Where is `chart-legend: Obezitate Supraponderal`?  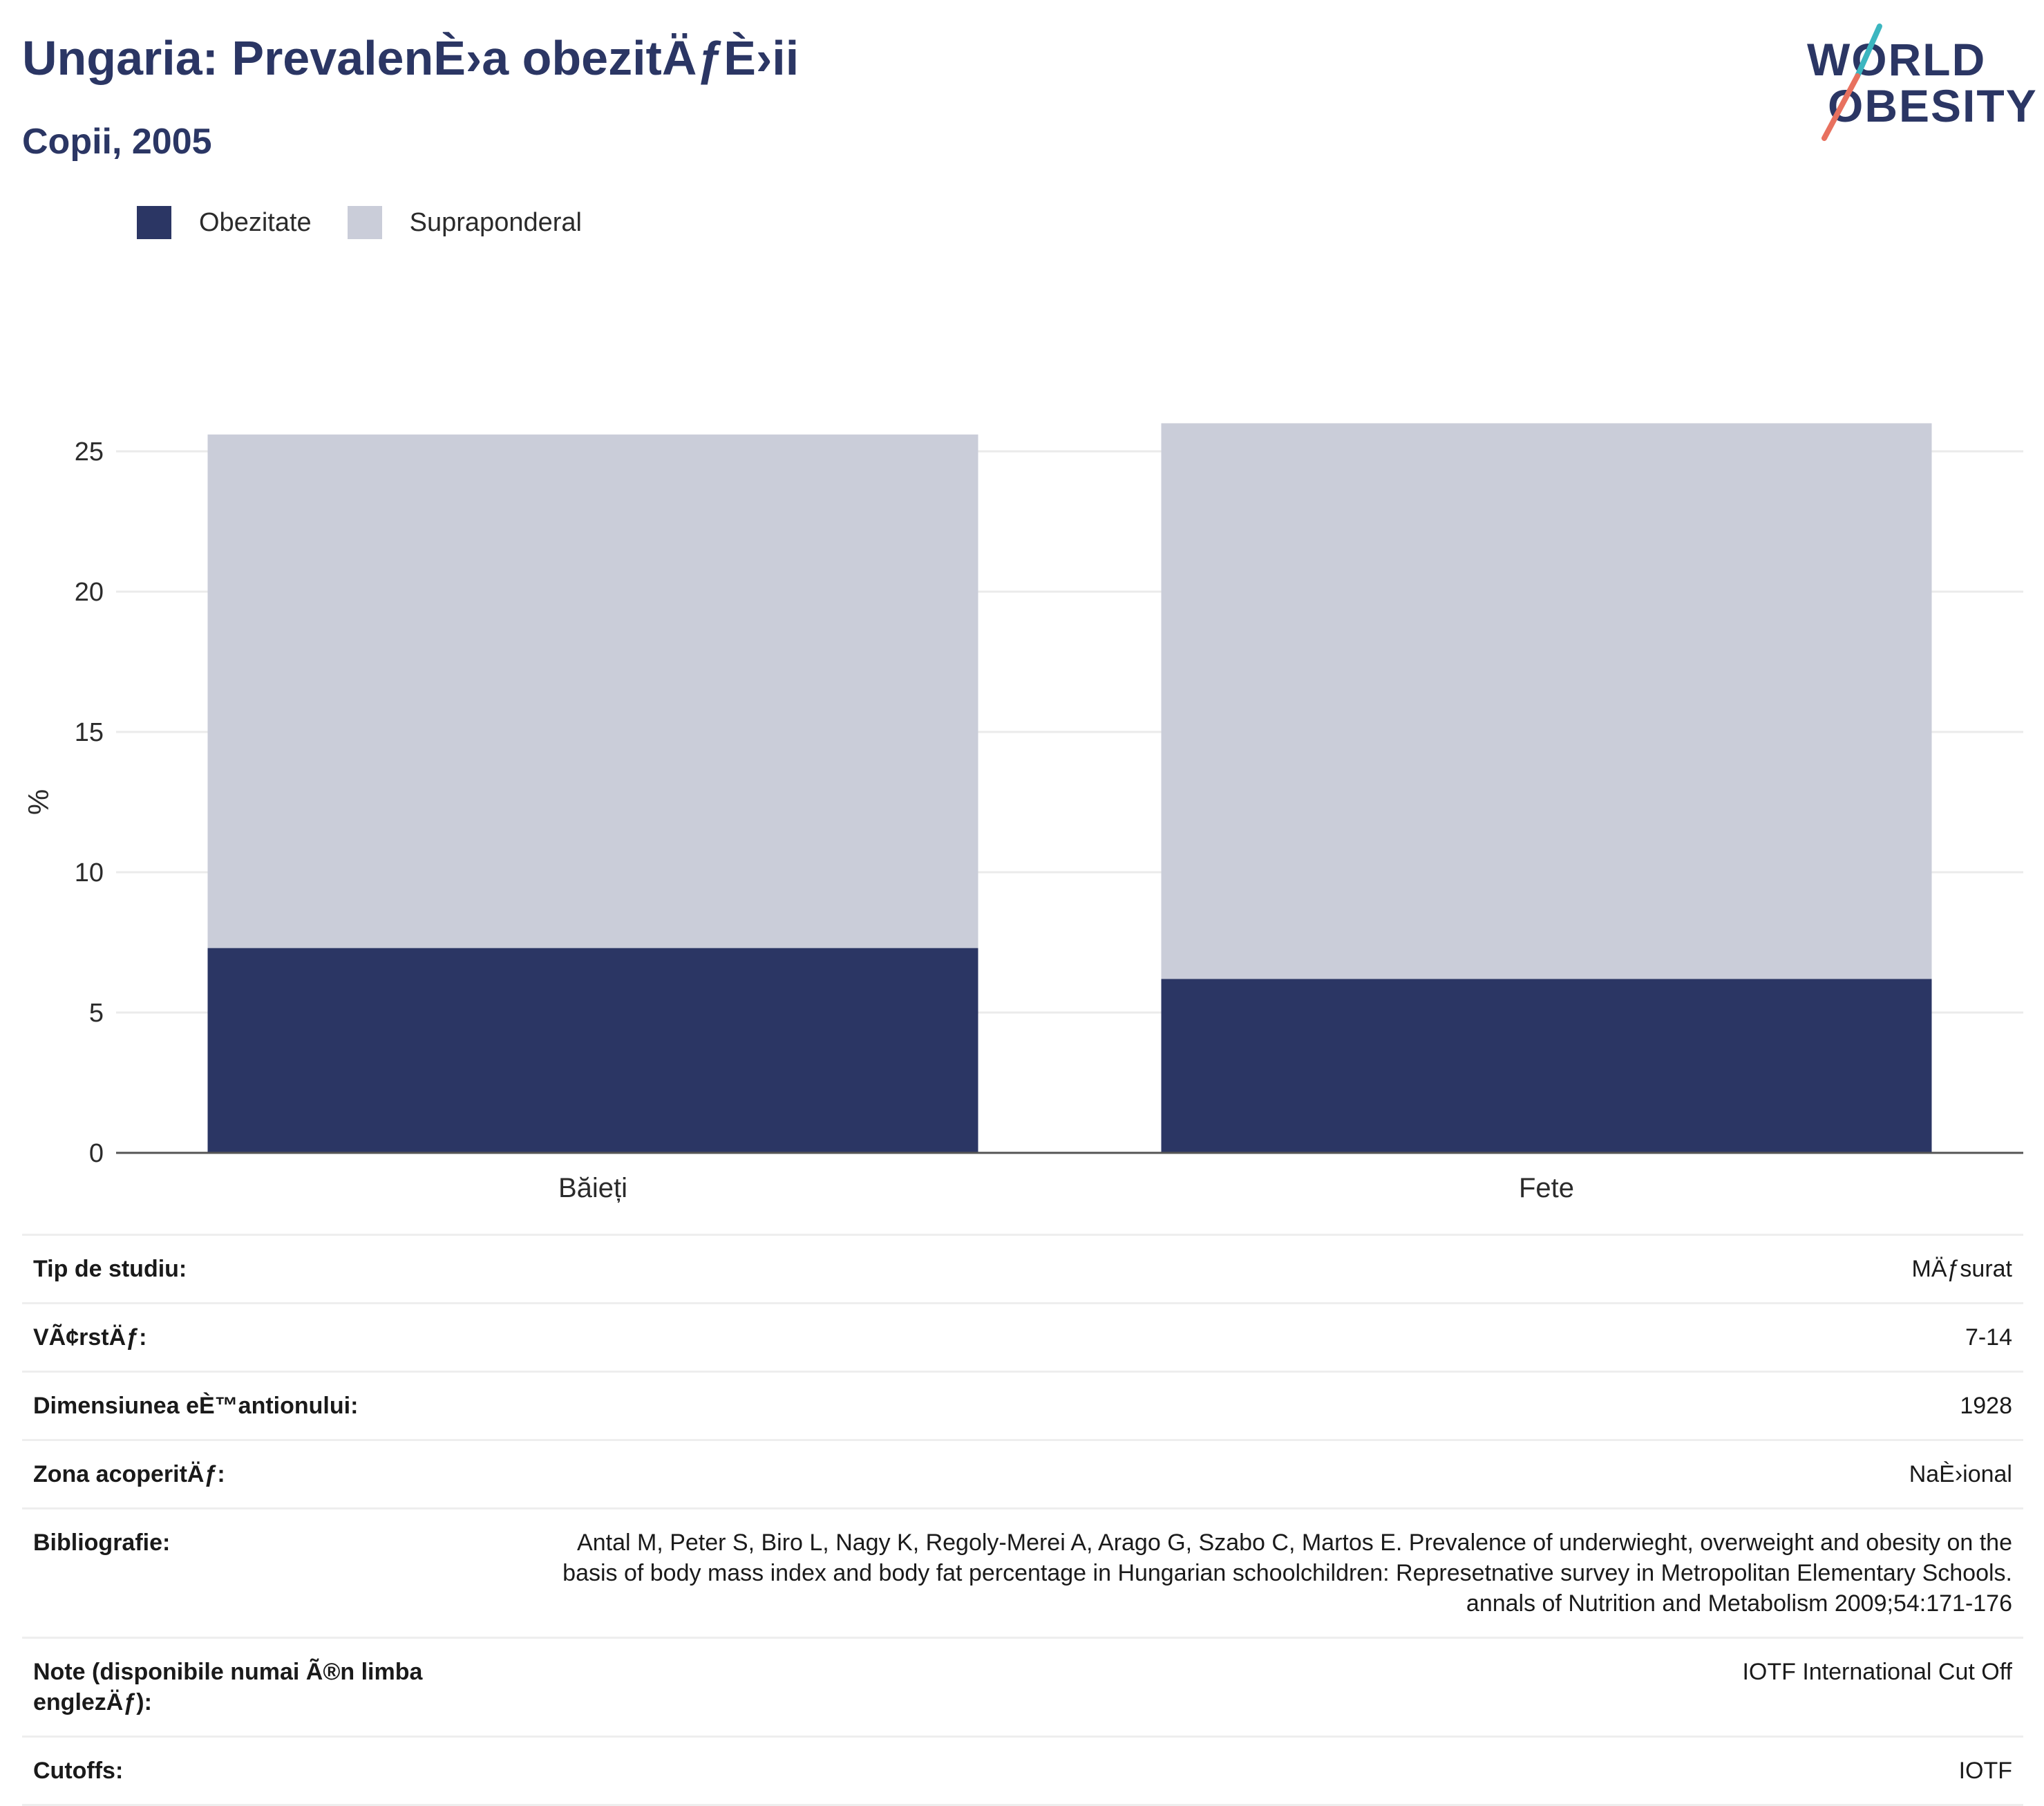
chart-legend: Obezitate Supraponderal is located at coordinates (377, 222).